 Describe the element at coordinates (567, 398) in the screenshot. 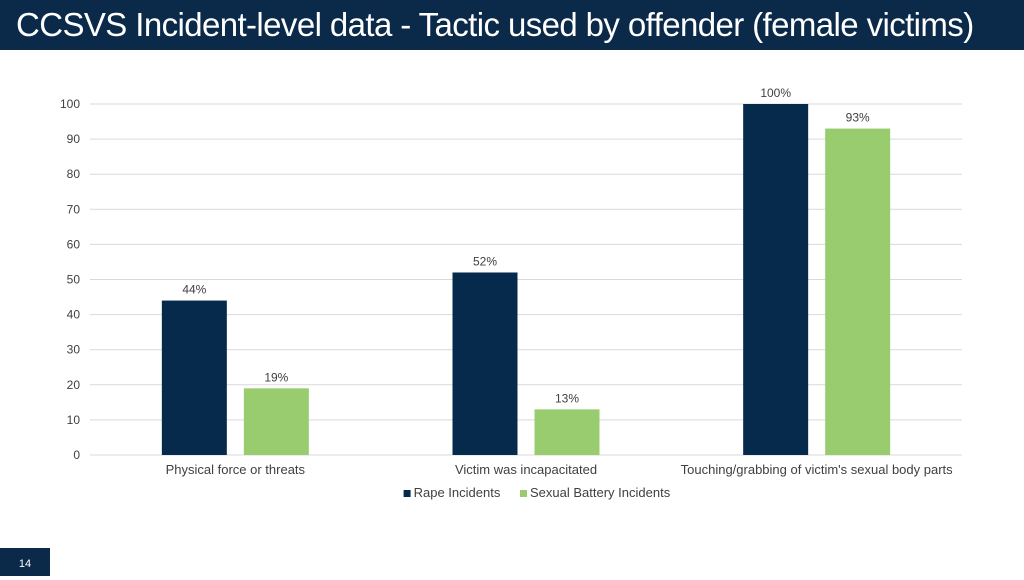

I see `data-label: 13%` at that location.